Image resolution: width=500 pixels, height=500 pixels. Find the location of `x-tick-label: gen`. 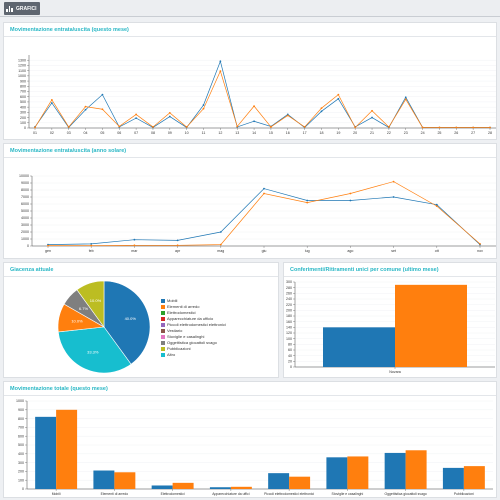

x-tick-label: gen is located at coordinates (48, 251).